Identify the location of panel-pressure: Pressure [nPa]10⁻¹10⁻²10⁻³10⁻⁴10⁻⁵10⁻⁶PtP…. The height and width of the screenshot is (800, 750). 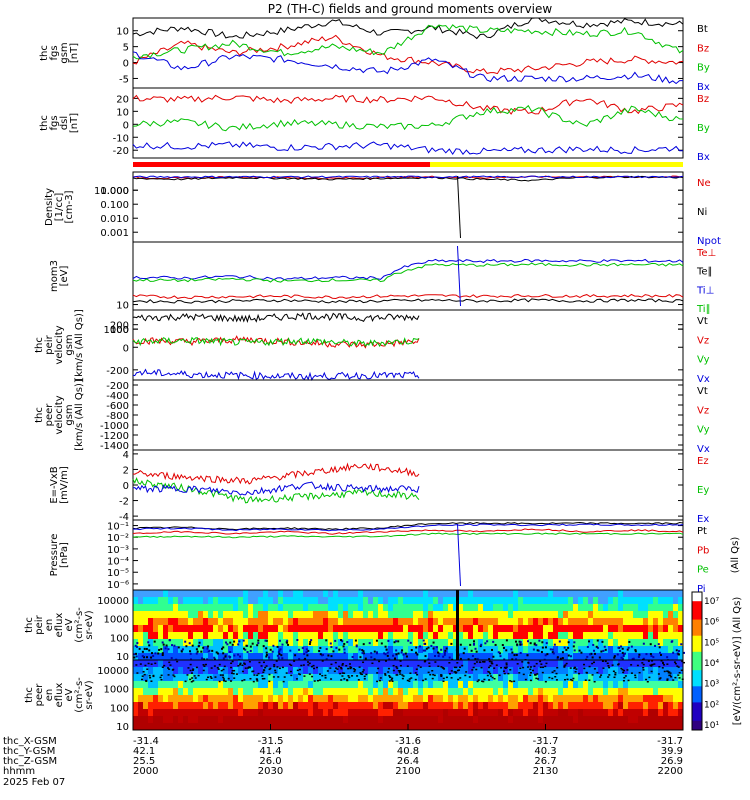
(395, 557).